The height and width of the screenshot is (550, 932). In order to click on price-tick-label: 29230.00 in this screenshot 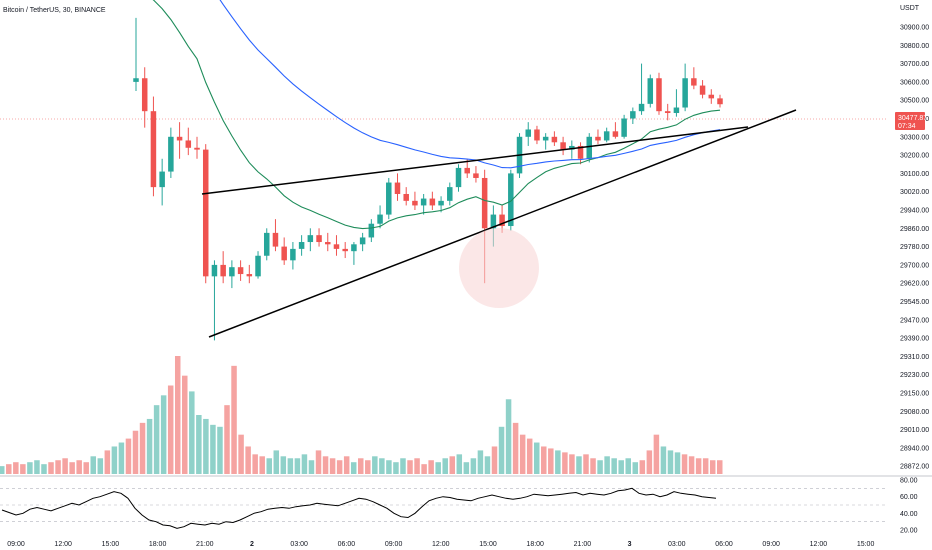, I will do `click(914, 375)`.